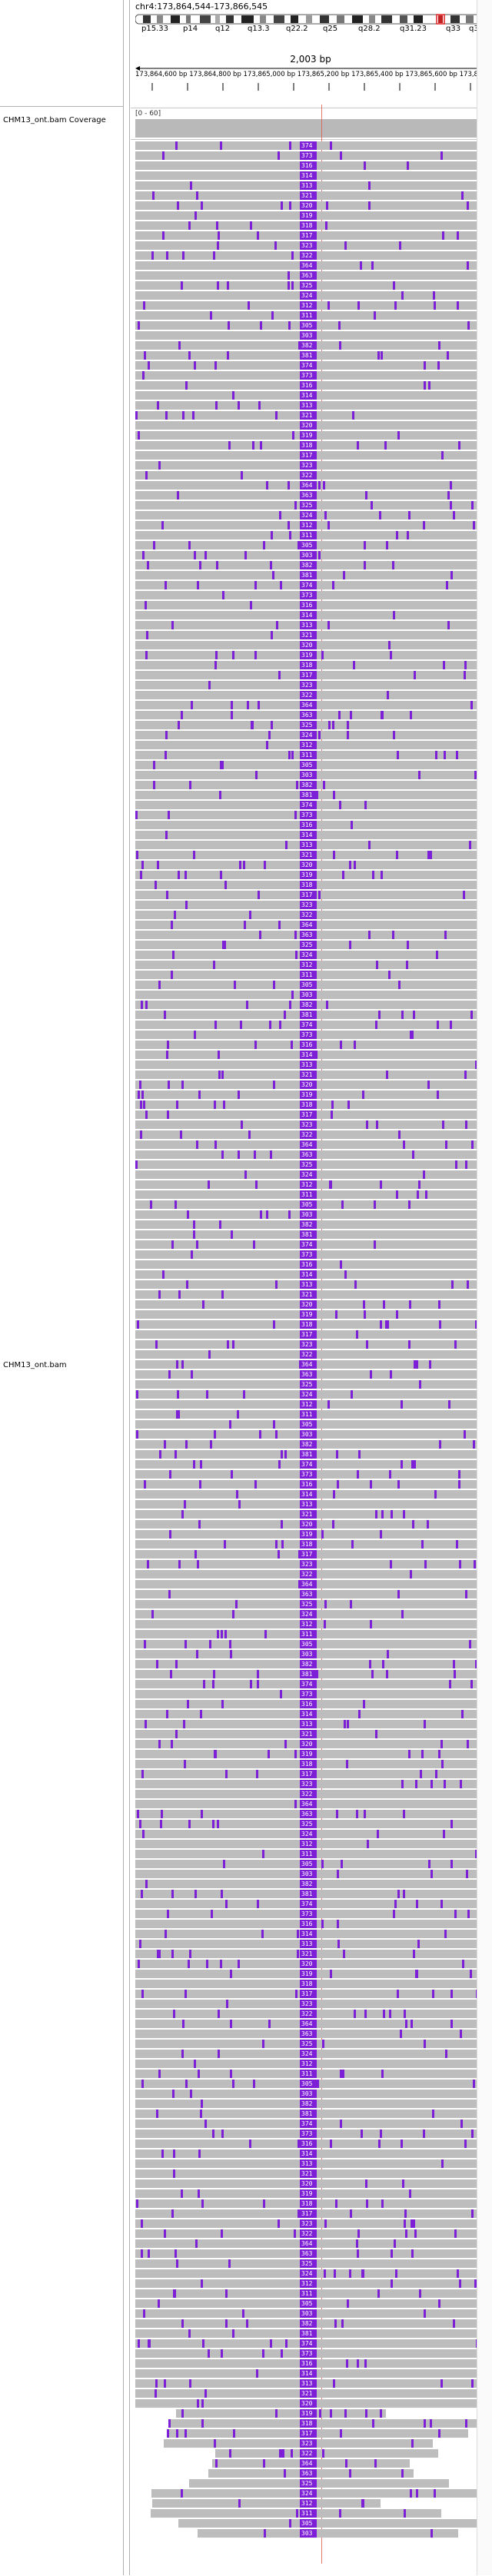 Image resolution: width=492 pixels, height=2576 pixels. Describe the element at coordinates (308, 785) in the screenshot. I see `insertion-size-label: 382` at that location.